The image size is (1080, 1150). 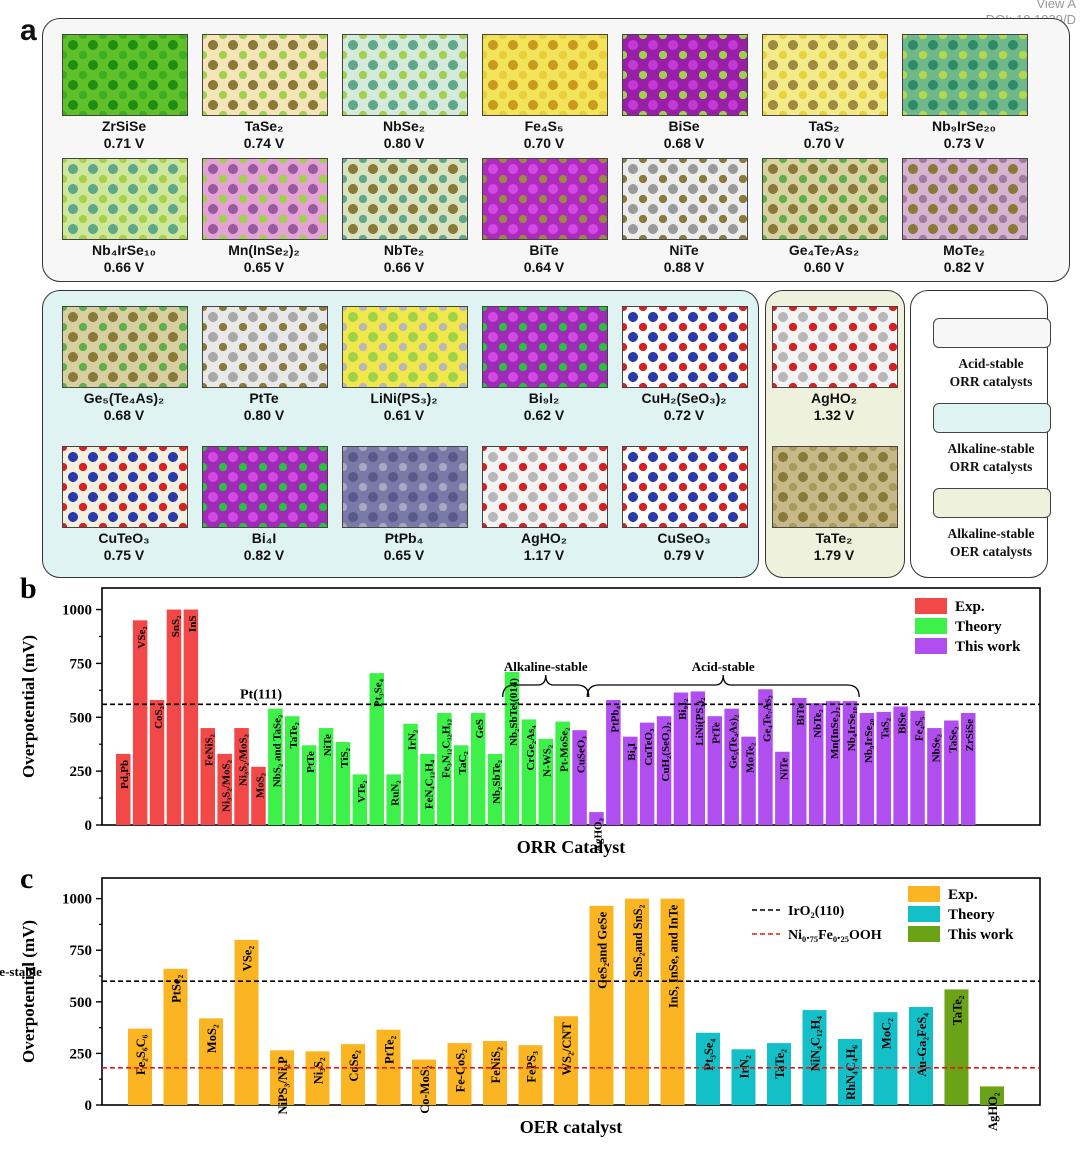 What do you see at coordinates (157, 762) in the screenshot?
I see `bar-cos2` at bounding box center [157, 762].